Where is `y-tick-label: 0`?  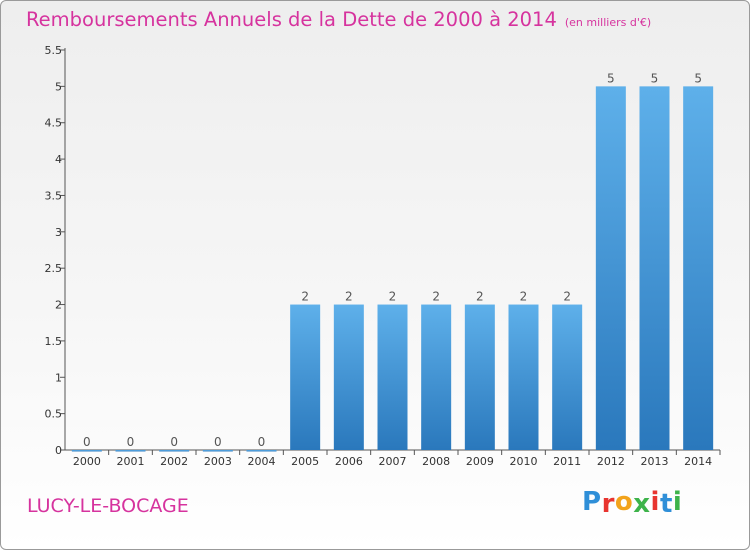
y-tick-label: 0 is located at coordinates (58, 450).